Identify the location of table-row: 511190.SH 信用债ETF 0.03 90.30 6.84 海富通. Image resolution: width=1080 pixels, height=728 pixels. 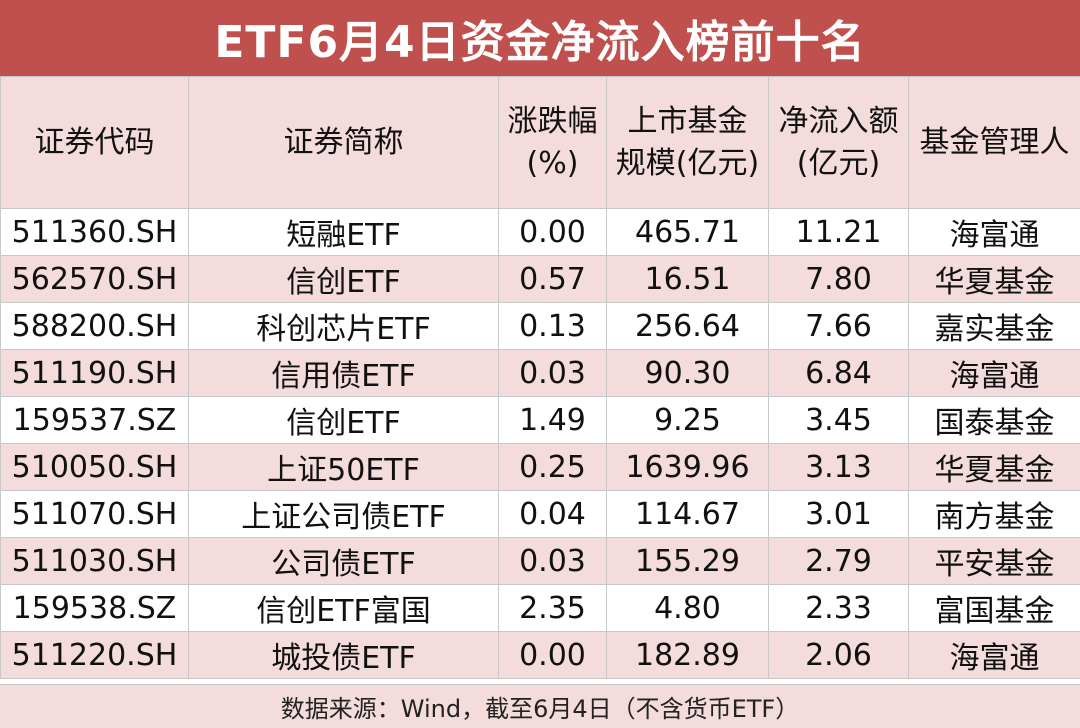
(540, 373).